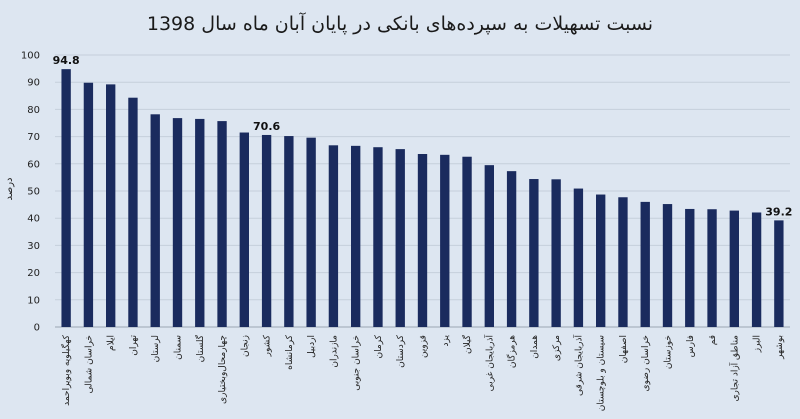 The image size is (800, 419). Describe the element at coordinates (33, 273) in the screenshot. I see `y-tick-label: 20` at that location.